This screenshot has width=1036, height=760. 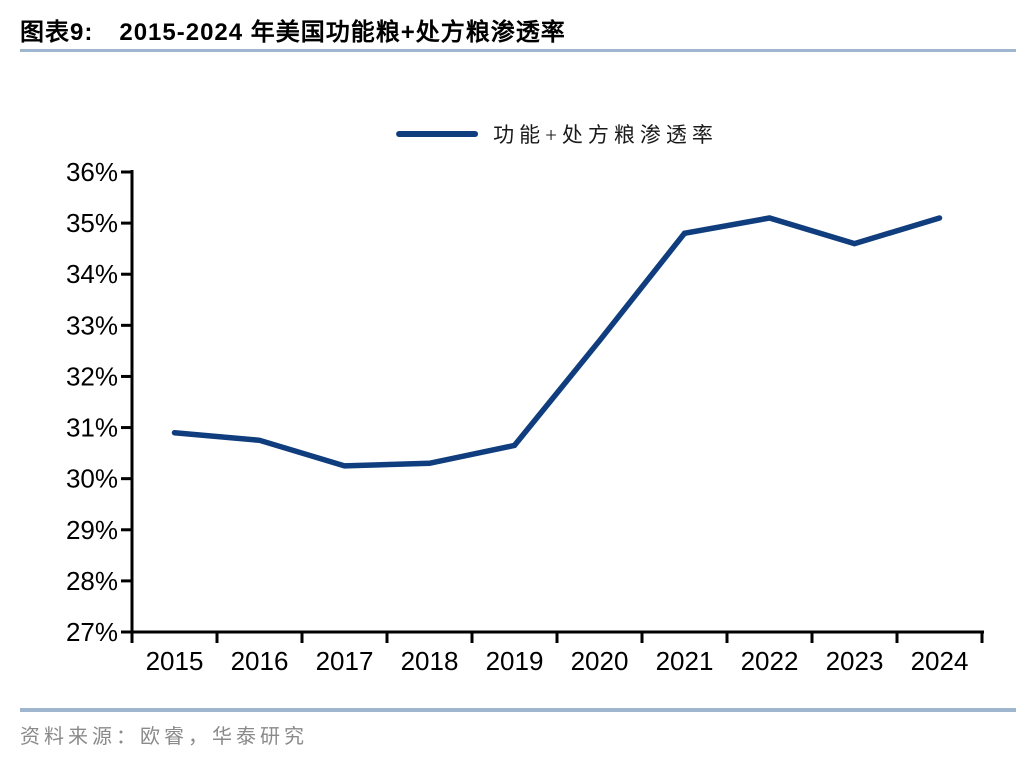 I want to click on chart-legend: 功能+处方粮渗透率, so click(x=557, y=134).